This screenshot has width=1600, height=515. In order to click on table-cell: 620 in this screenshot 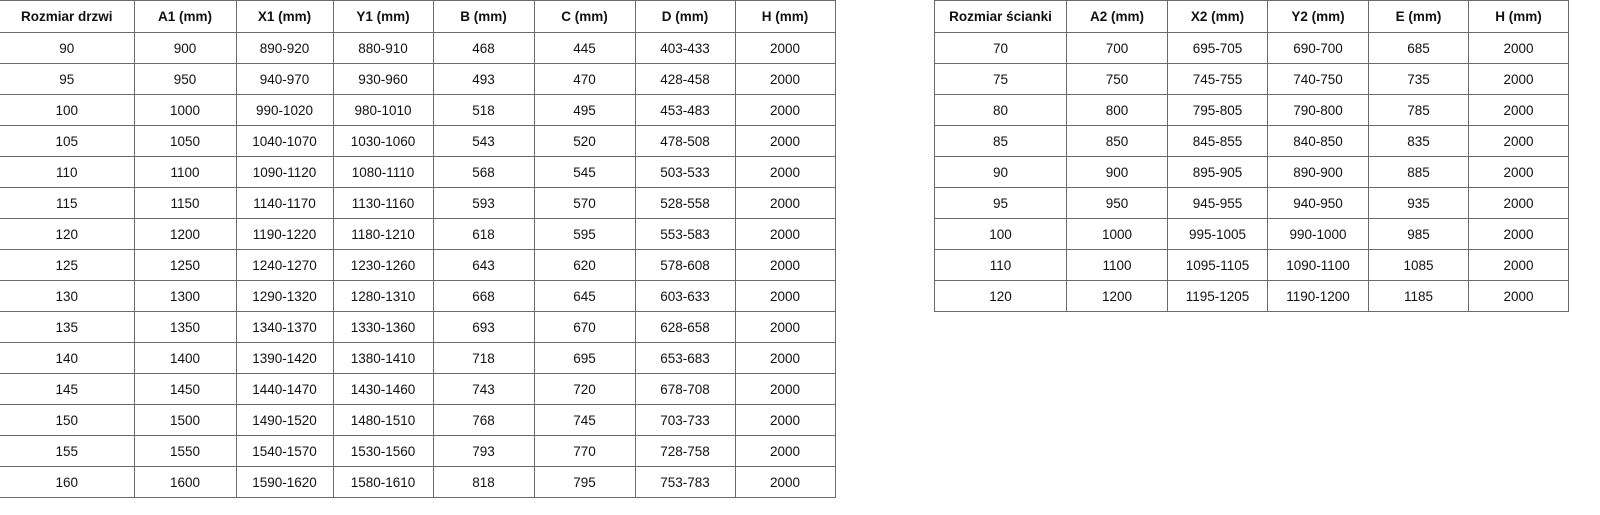, I will do `click(584, 265)`.